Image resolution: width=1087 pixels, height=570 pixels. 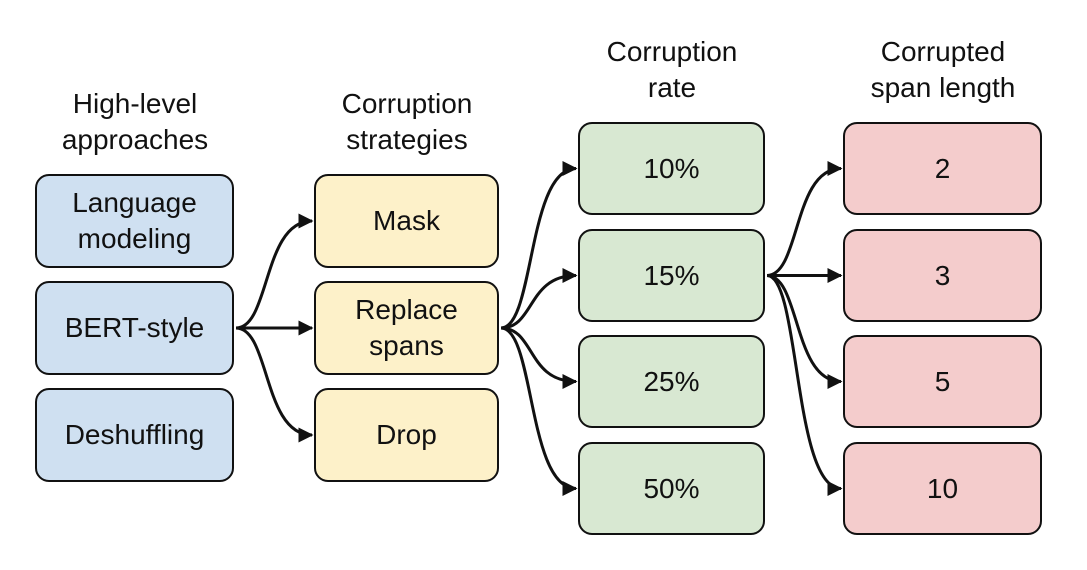 What do you see at coordinates (671, 168) in the screenshot?
I see `rate-10-percent: 10%` at bounding box center [671, 168].